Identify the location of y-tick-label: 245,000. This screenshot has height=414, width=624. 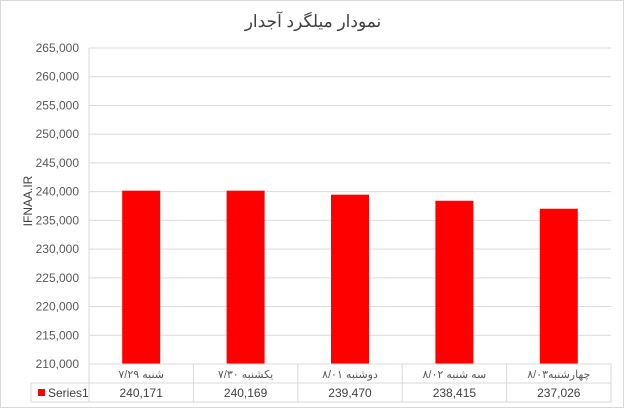
(58, 163).